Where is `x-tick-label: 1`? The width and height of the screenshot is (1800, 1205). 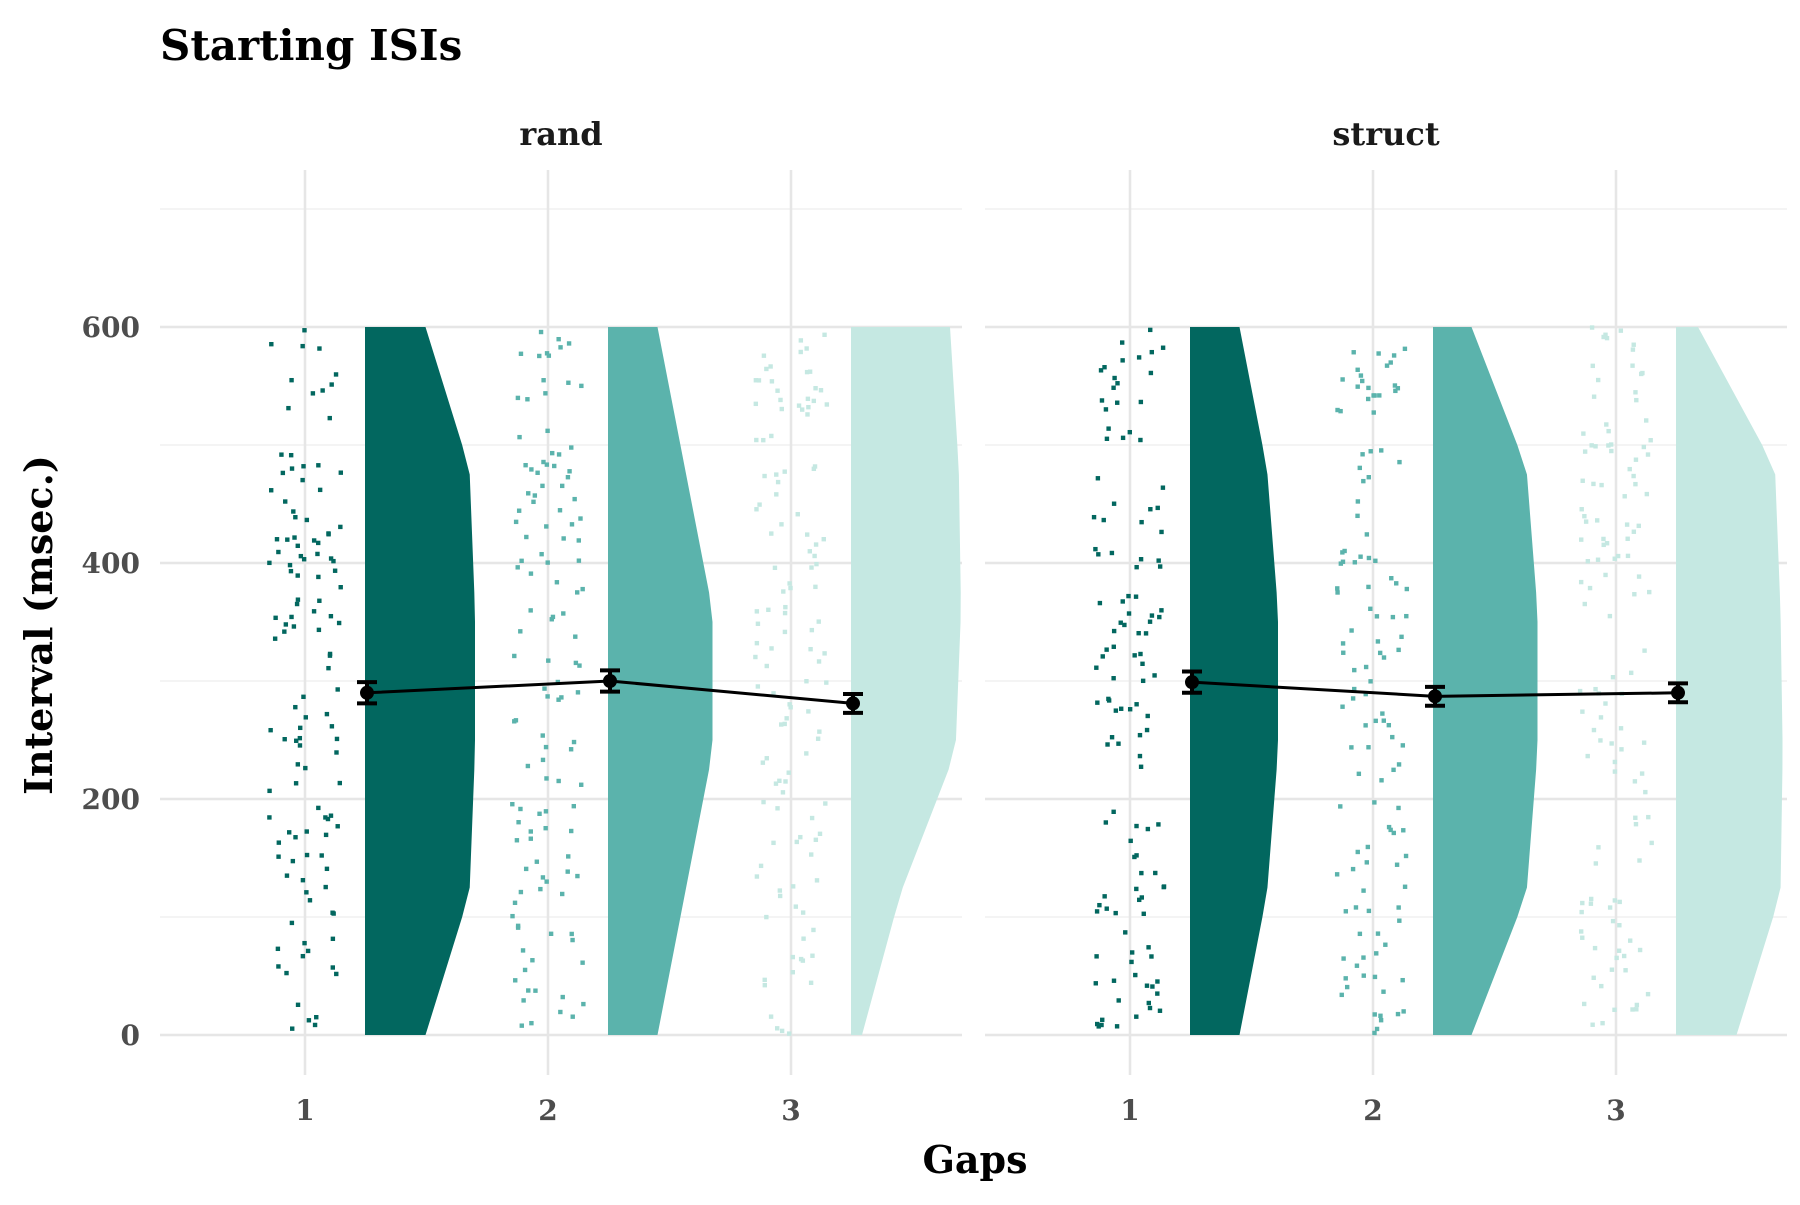
x-tick-label: 1 is located at coordinates (304, 1110).